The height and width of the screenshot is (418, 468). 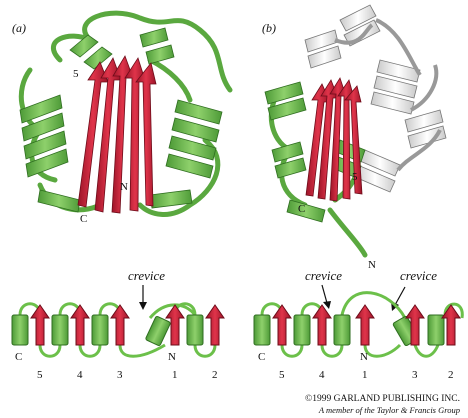 What do you see at coordinates (301, 209) in the screenshot?
I see `panel-b-terminus-c: C` at bounding box center [301, 209].